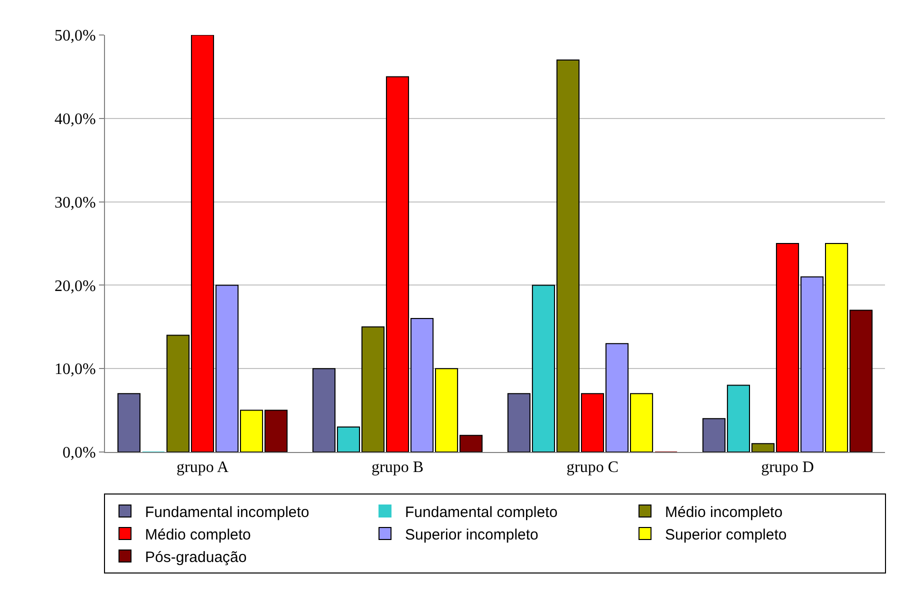 The width and height of the screenshot is (905, 592). I want to click on y-tick-label: 20,0%, so click(75, 286).